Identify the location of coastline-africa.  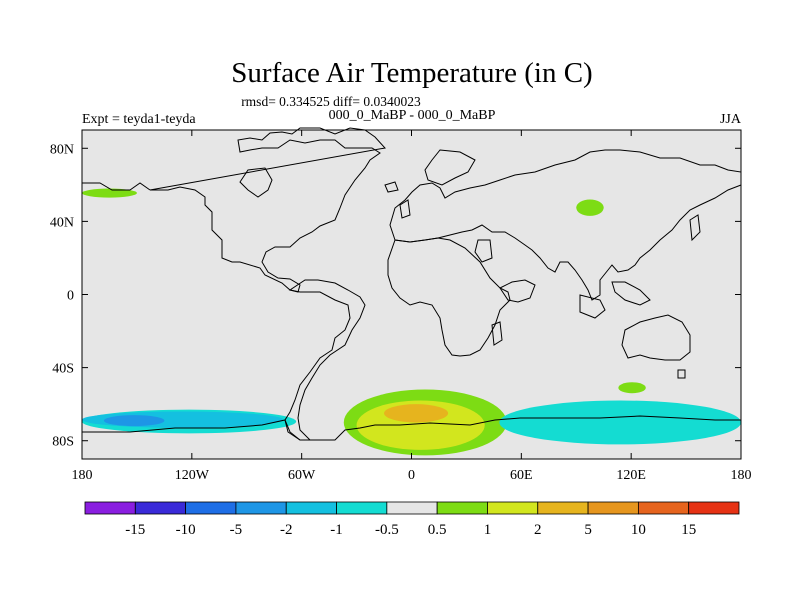
(449, 297).